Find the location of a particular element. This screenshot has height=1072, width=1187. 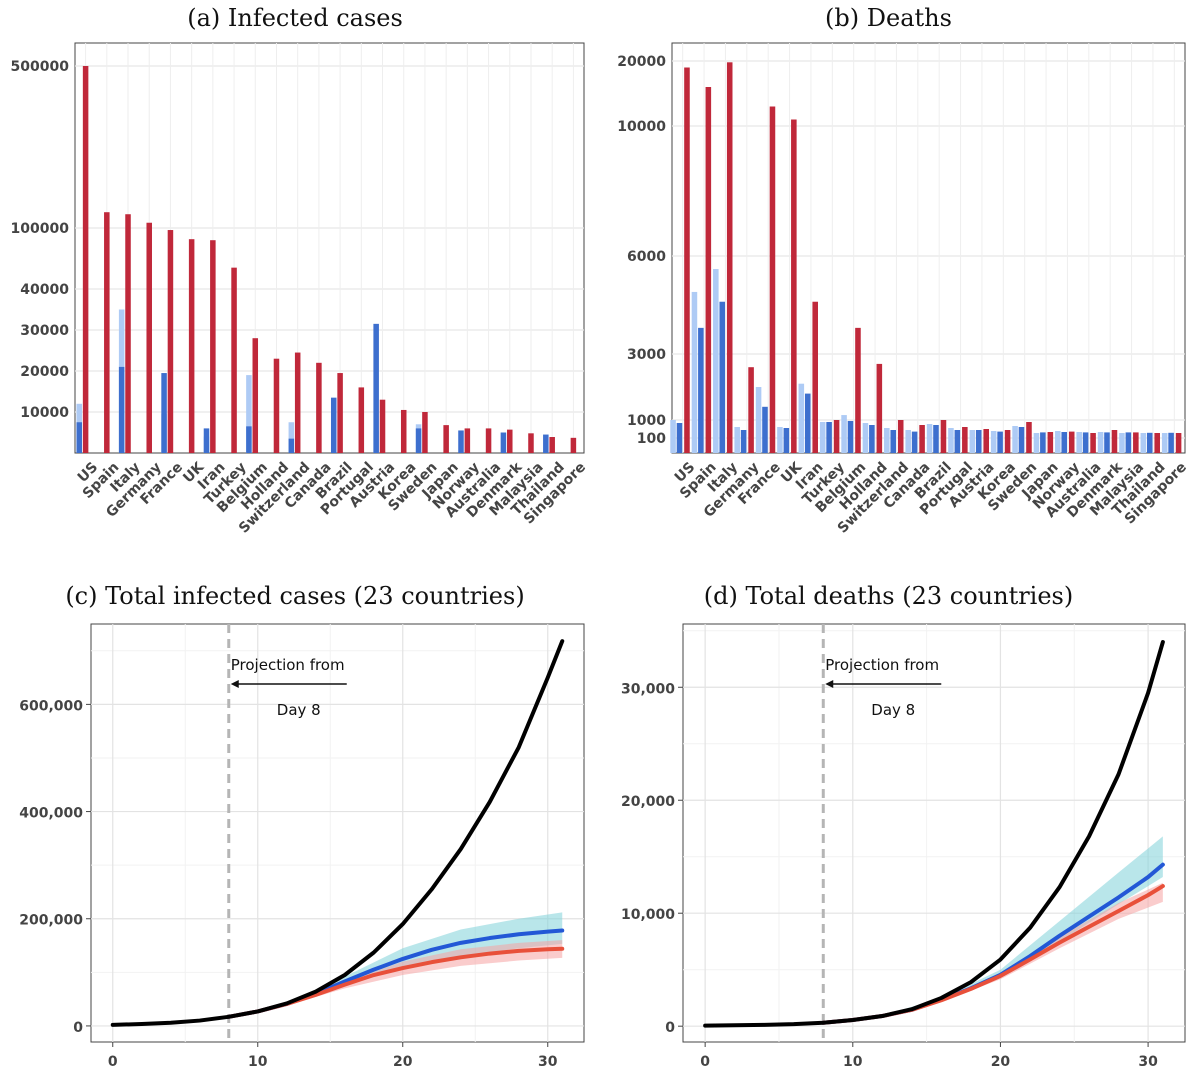

annotation-line-1: Projection from is located at coordinates (288, 665).